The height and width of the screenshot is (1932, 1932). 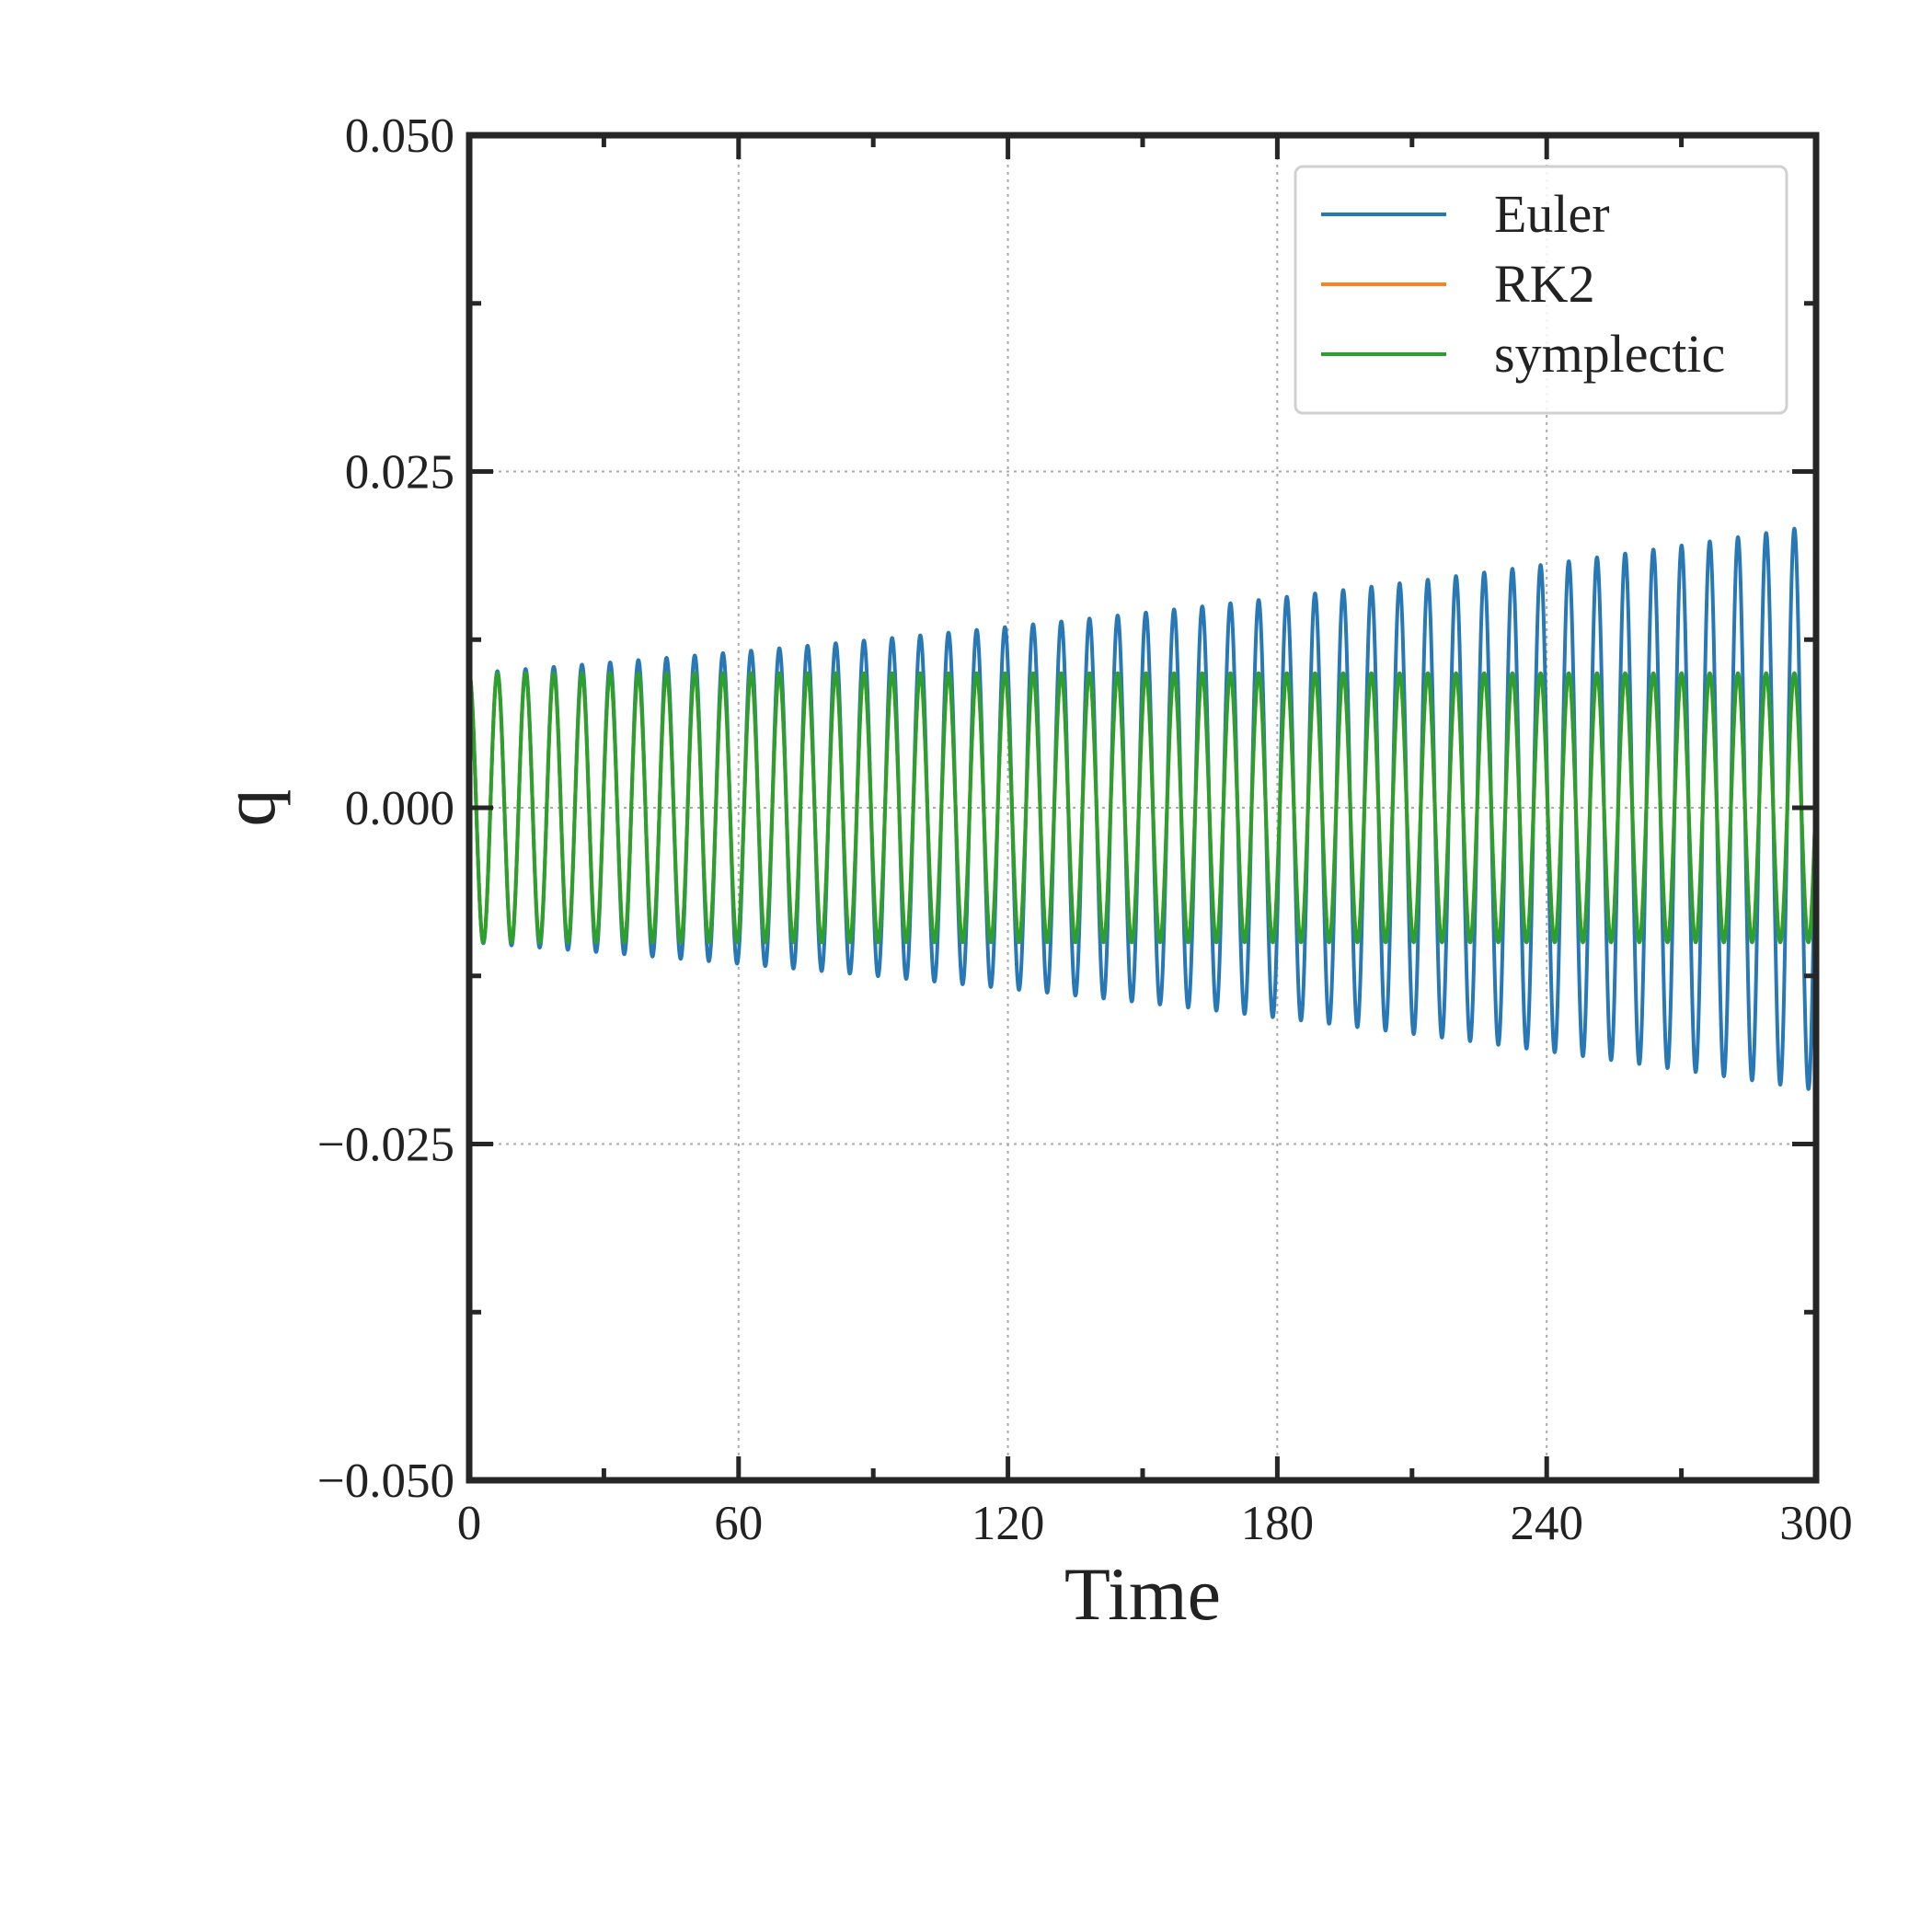 I want to click on x-tick-label: 300, so click(x=1816, y=1523).